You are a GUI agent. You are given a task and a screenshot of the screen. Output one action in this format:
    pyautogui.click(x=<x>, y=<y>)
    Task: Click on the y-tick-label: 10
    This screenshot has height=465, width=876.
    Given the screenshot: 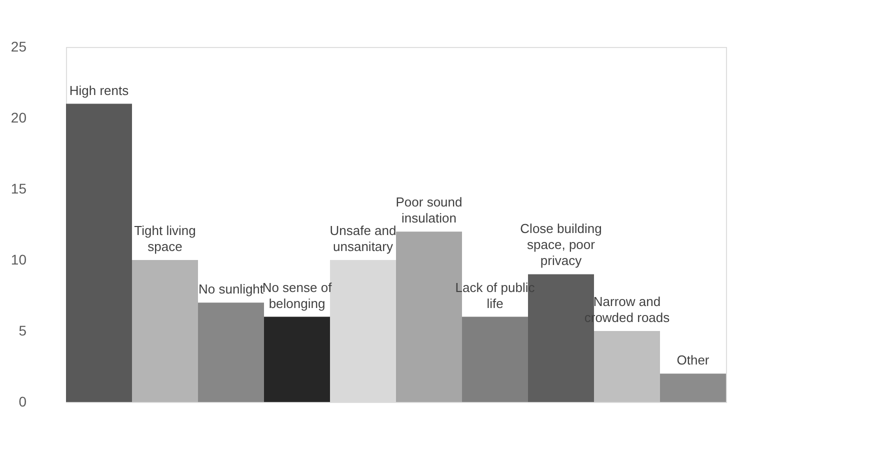 What is the action you would take?
    pyautogui.click(x=18, y=260)
    